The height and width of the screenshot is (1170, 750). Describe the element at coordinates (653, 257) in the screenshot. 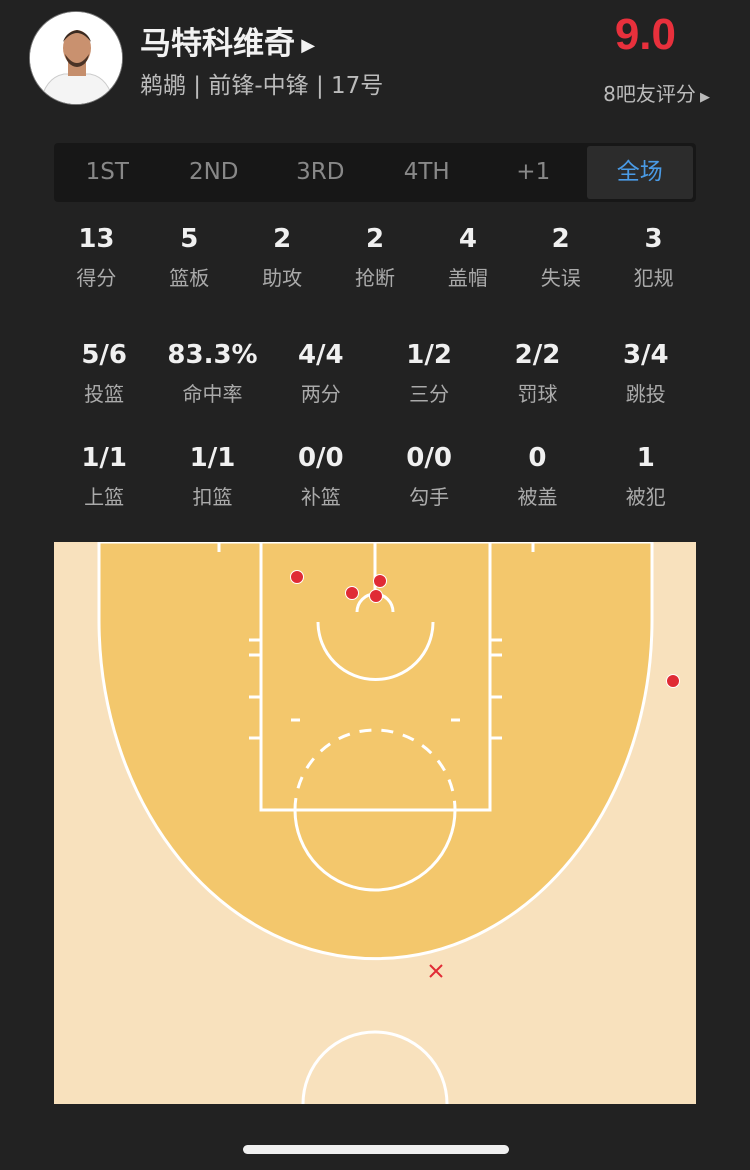

I see `stat-item: 3 犯规` at that location.